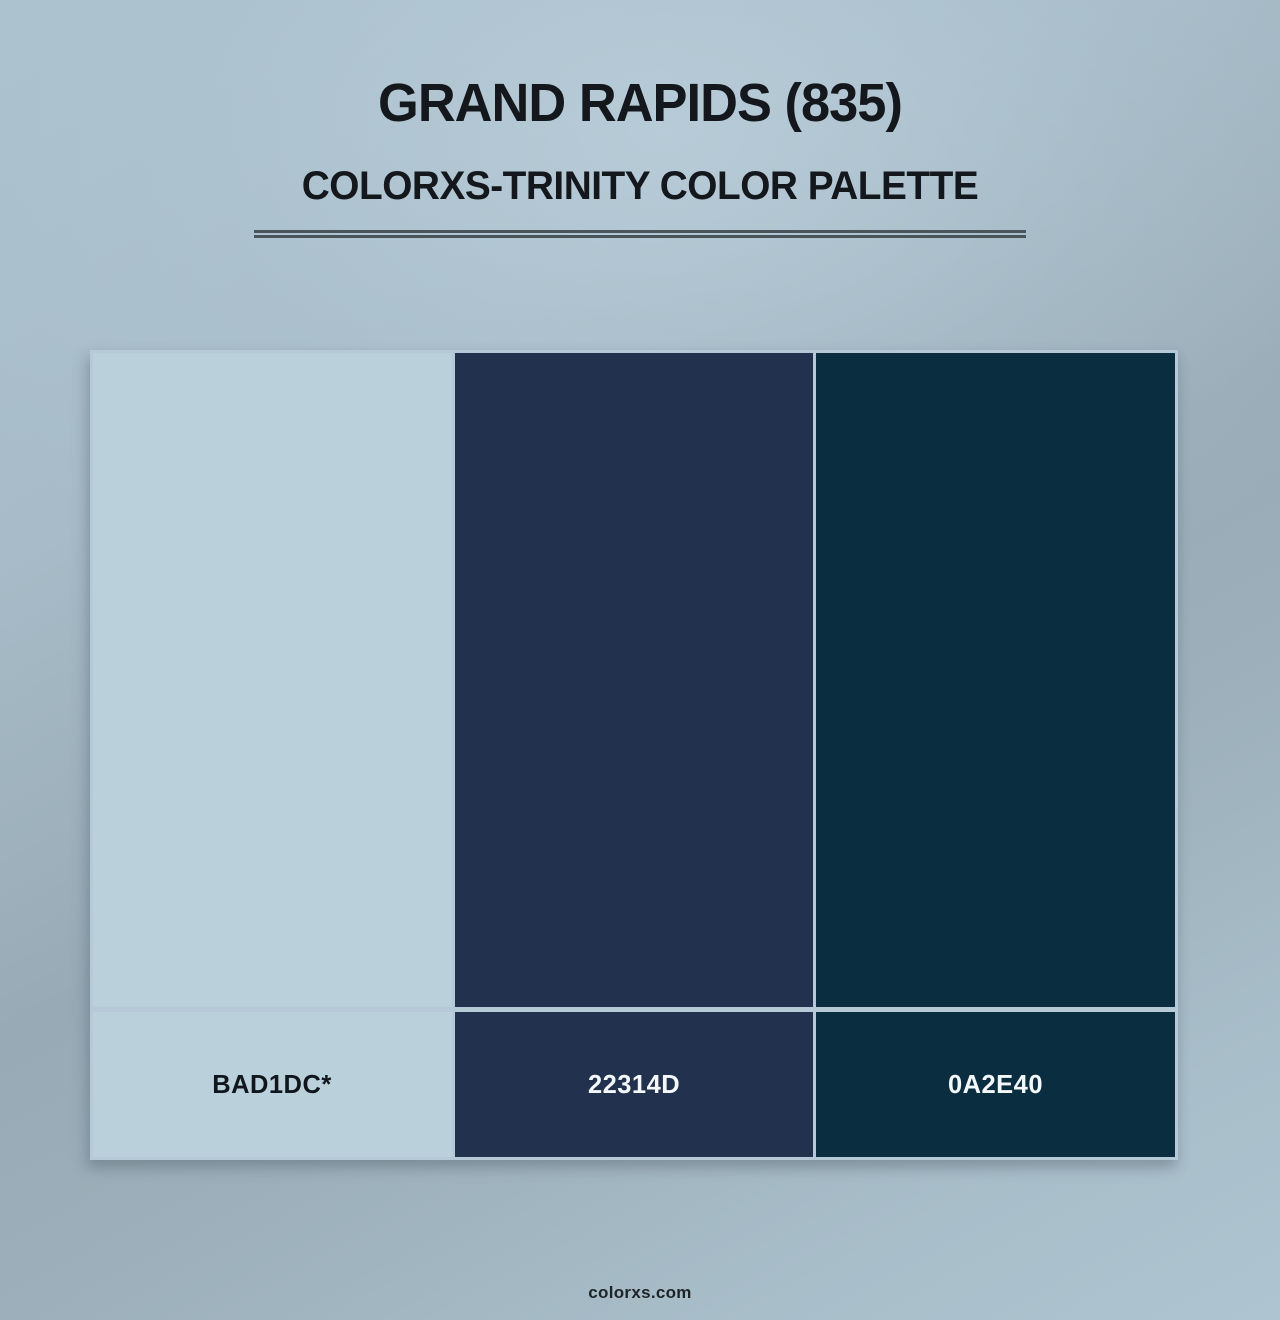 Image resolution: width=1280 pixels, height=1320 pixels. What do you see at coordinates (640, 103) in the screenshot?
I see `page-title: GRAND RAPIDS (835)` at bounding box center [640, 103].